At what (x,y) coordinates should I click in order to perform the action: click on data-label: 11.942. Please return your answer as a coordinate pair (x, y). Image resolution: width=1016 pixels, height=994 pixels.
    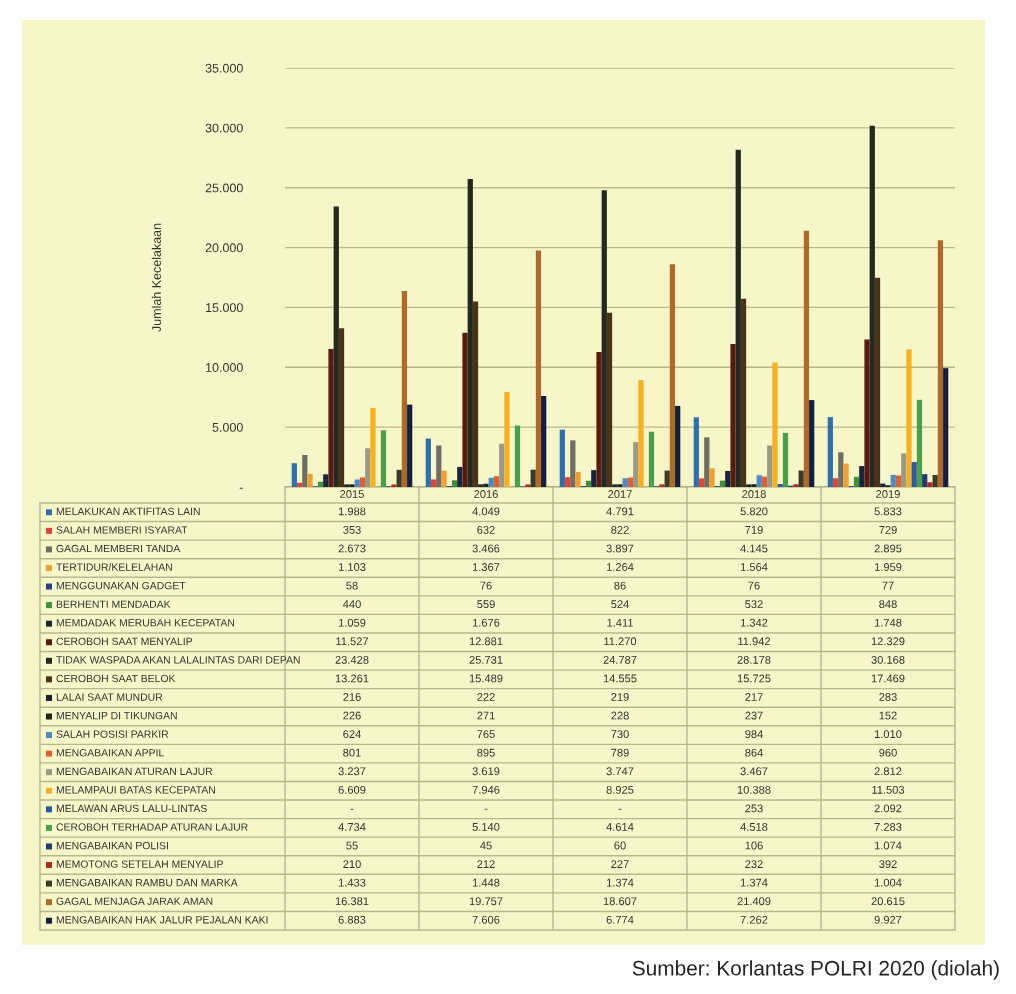
    Looking at the image, I should click on (754, 641).